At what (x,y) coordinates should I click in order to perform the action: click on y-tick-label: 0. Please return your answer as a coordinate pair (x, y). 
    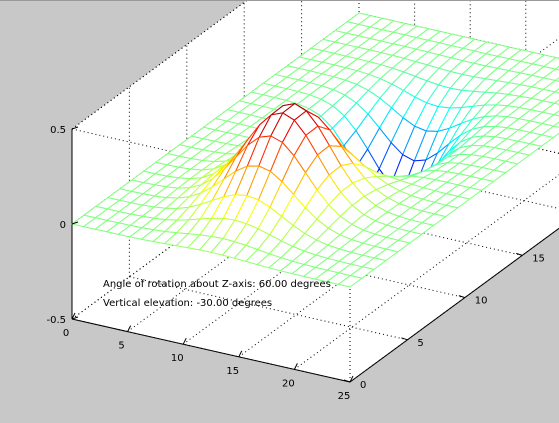
    Looking at the image, I should click on (363, 385).